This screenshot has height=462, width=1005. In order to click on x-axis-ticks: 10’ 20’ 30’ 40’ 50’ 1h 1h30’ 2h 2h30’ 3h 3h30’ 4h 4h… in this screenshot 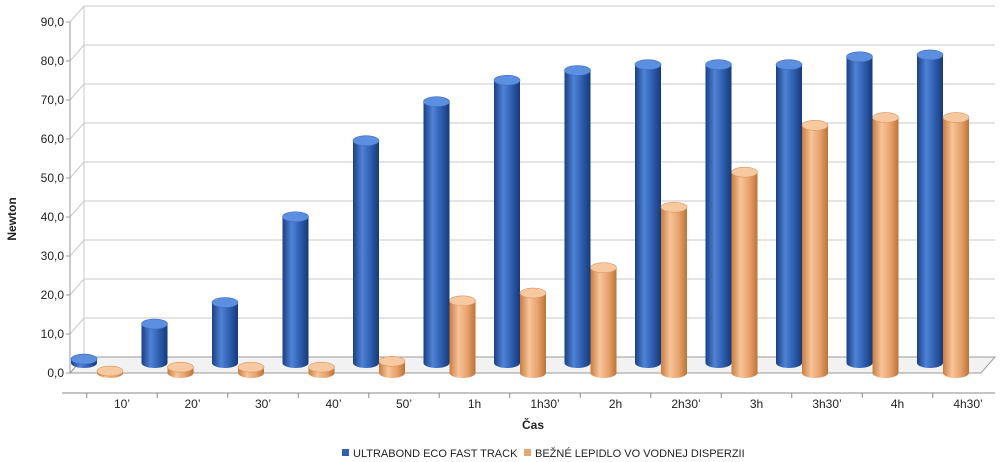, I will do `click(534, 402)`.